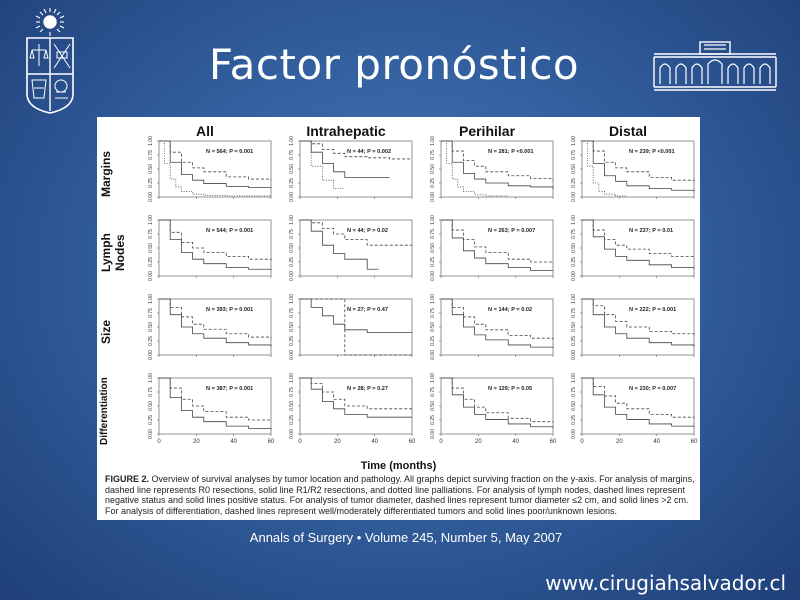  Describe the element at coordinates (510, 389) in the screenshot. I see `panel-annotation: N = 129; P = 0.05` at that location.